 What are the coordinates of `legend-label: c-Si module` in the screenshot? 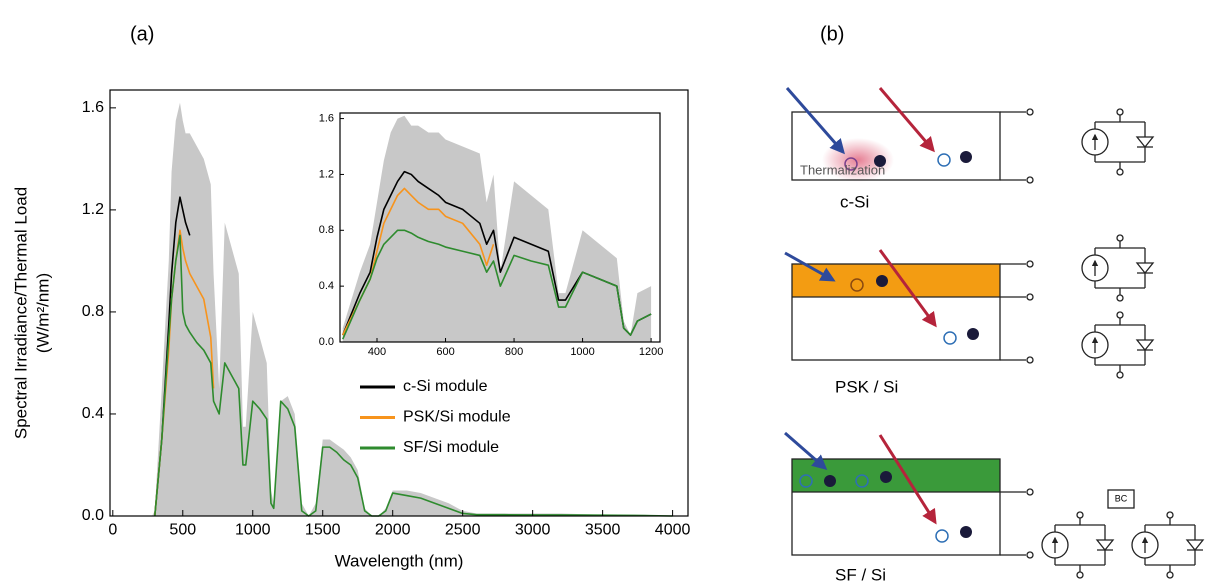 It's located at (445, 386).